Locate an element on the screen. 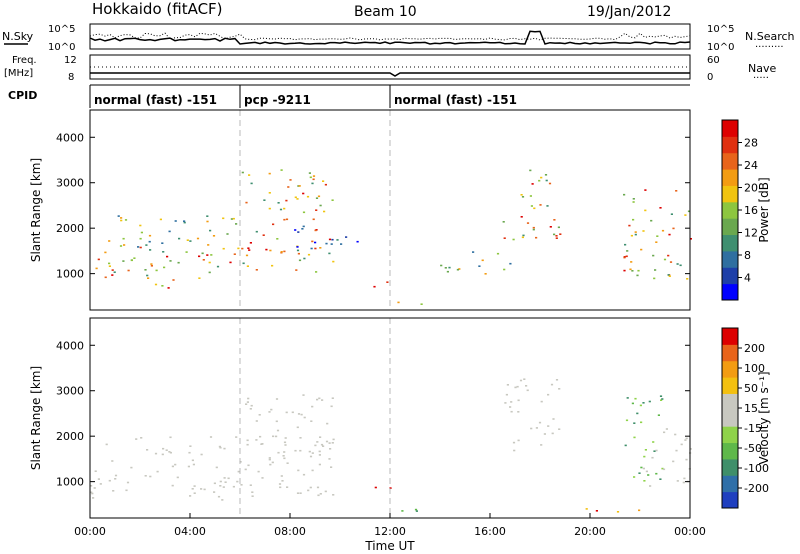 The width and height of the screenshot is (800, 554). colorbar-tick-label: 24 is located at coordinates (751, 165).